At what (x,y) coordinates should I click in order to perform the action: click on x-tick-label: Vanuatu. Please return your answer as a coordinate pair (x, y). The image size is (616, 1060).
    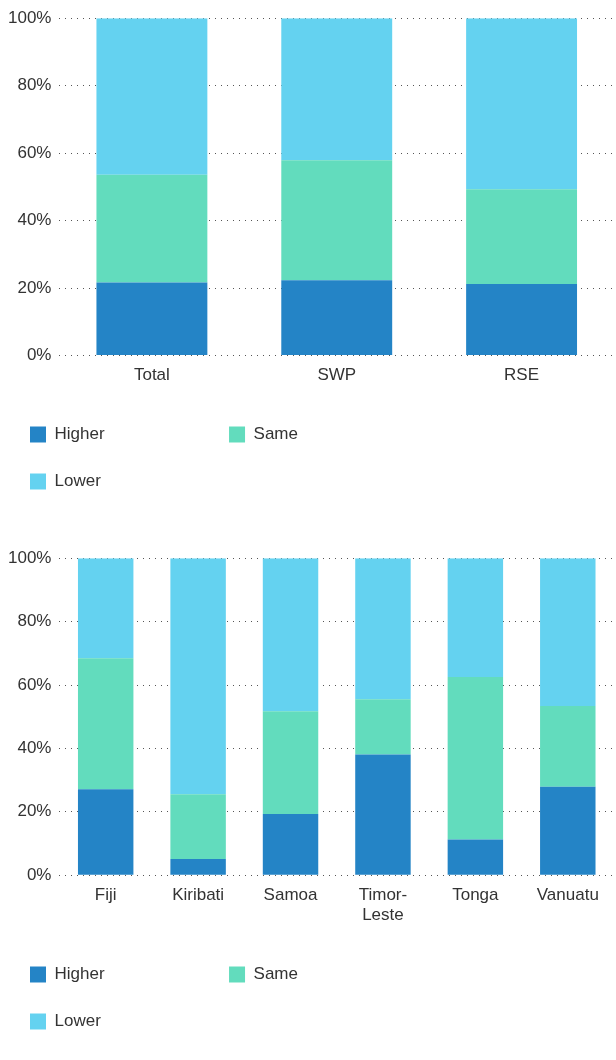
    Looking at the image, I should click on (567, 895).